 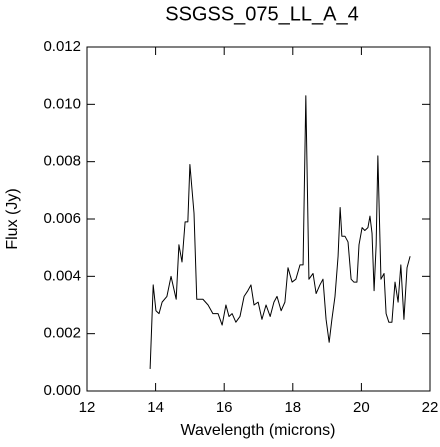 I want to click on y-tick-label: 0.012, so click(x=62, y=46).